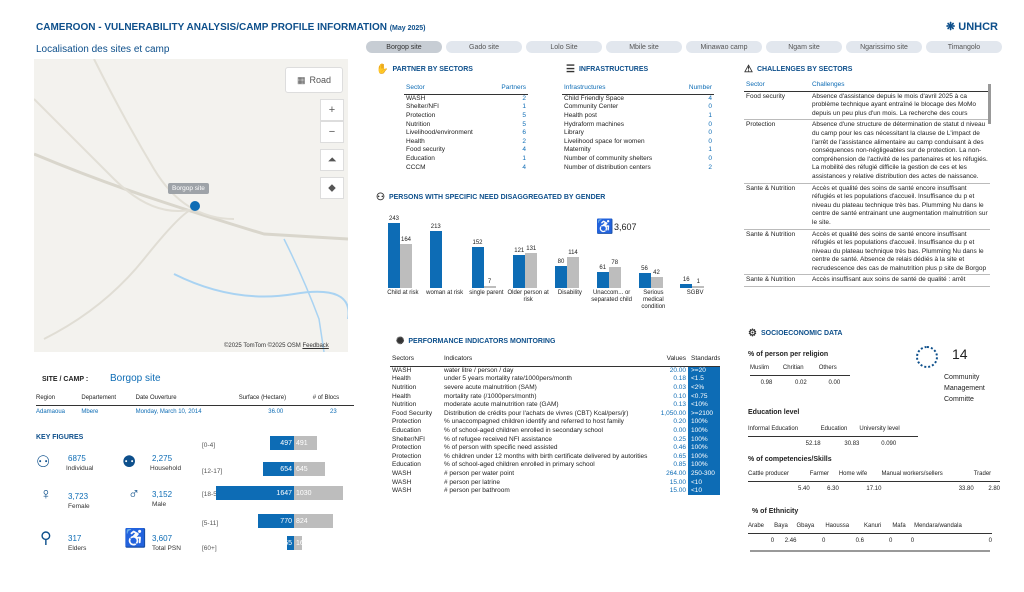 This screenshot has width=1024, height=592. Describe the element at coordinates (795, 333) in the screenshot. I see `socio-section-header: ⚙ SOCIOECONOMIC DATA` at that location.